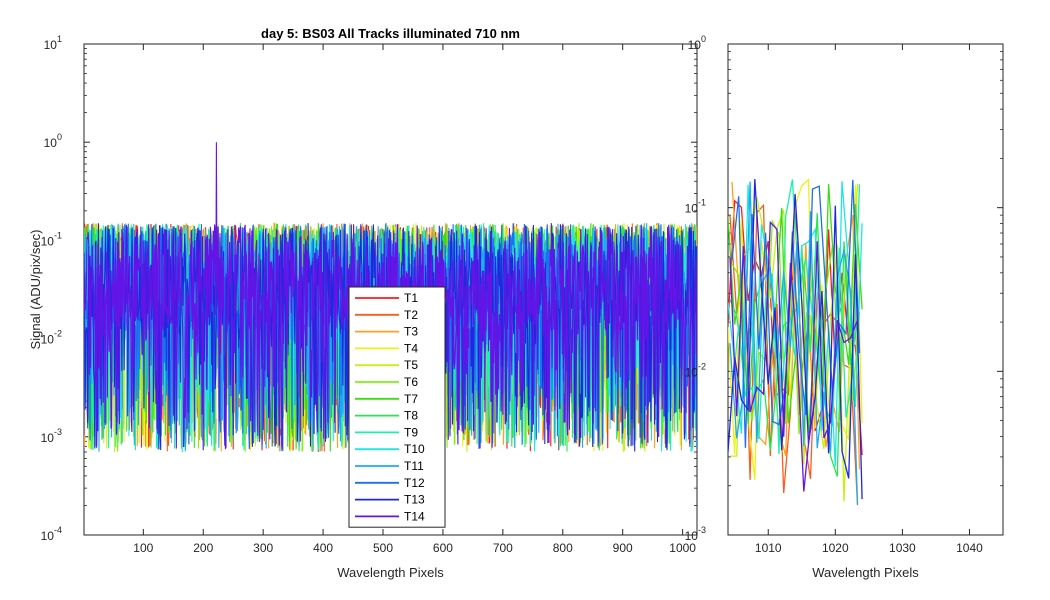  What do you see at coordinates (386, 348) in the screenshot?
I see `legend-item: T4` at bounding box center [386, 348].